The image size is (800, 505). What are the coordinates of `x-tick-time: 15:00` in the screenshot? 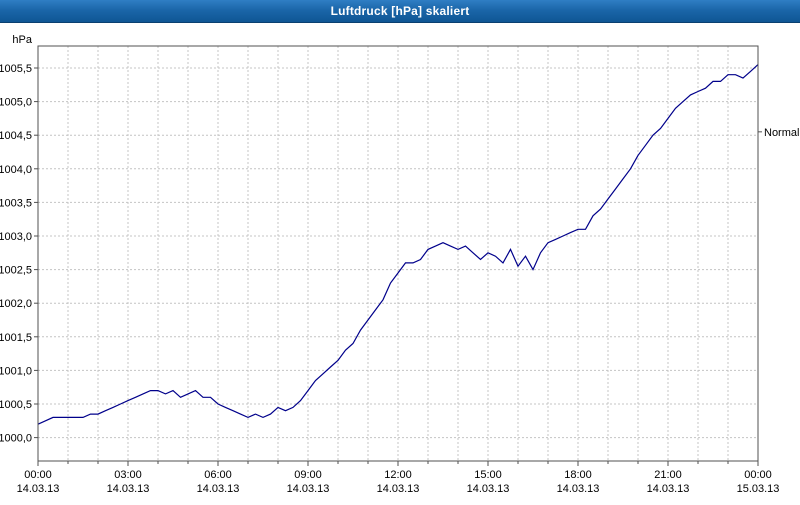 It's located at (488, 475).